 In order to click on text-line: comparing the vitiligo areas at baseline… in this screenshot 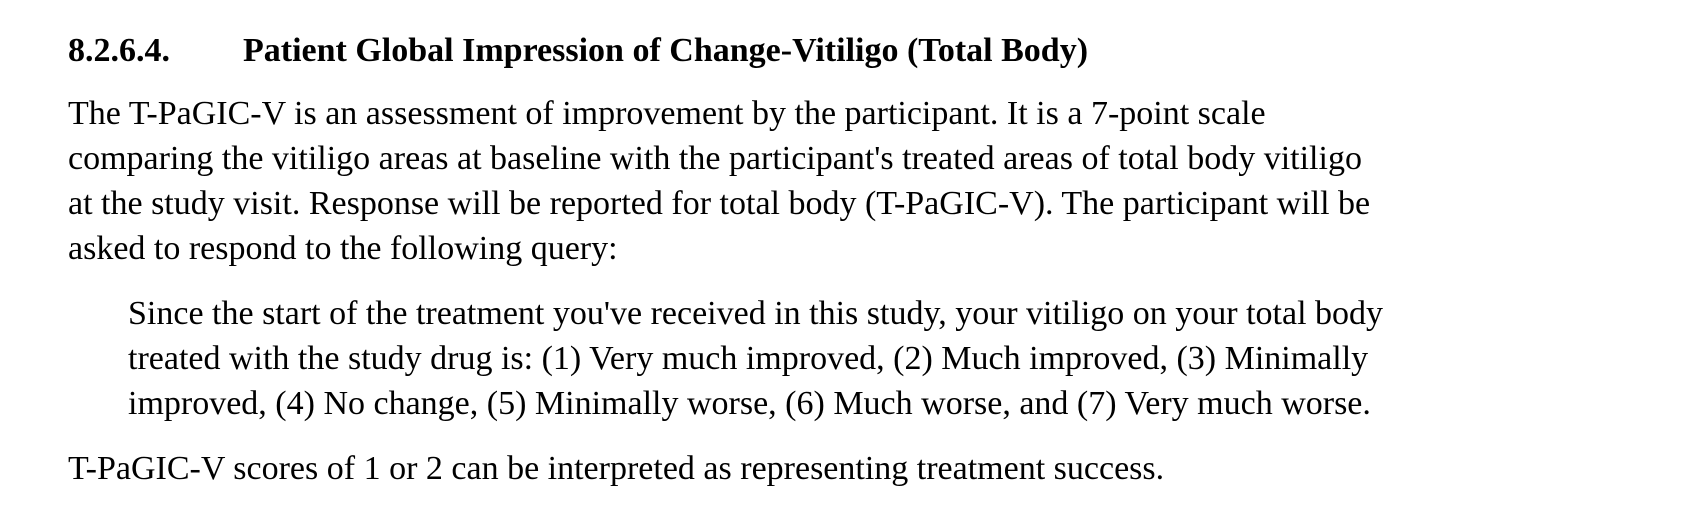, I will do `click(715, 158)`.